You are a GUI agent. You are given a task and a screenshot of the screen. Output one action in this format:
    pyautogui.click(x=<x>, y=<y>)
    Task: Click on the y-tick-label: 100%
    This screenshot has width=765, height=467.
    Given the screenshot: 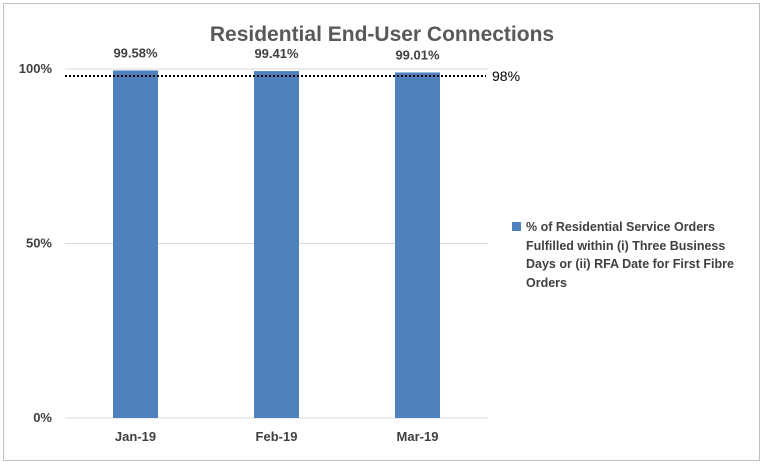 What is the action you would take?
    pyautogui.click(x=36, y=68)
    